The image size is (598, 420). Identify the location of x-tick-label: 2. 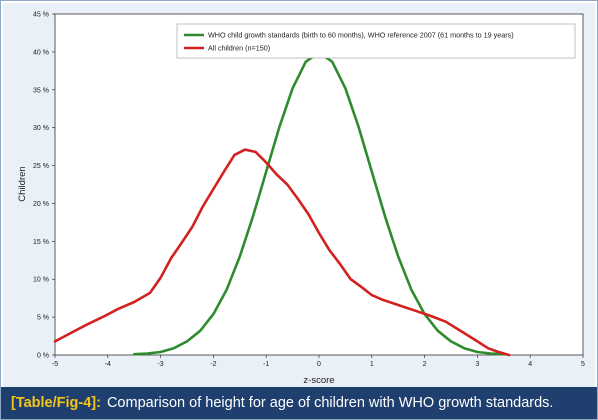
(425, 364).